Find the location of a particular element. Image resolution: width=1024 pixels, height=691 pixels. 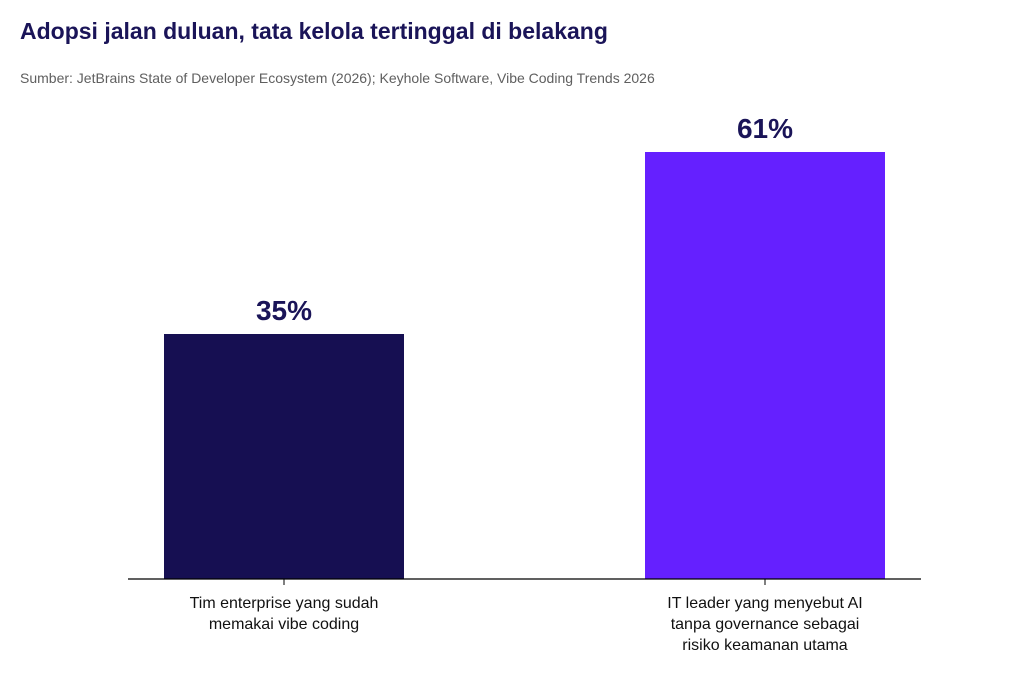

value-label-2: 61% is located at coordinates (765, 128).